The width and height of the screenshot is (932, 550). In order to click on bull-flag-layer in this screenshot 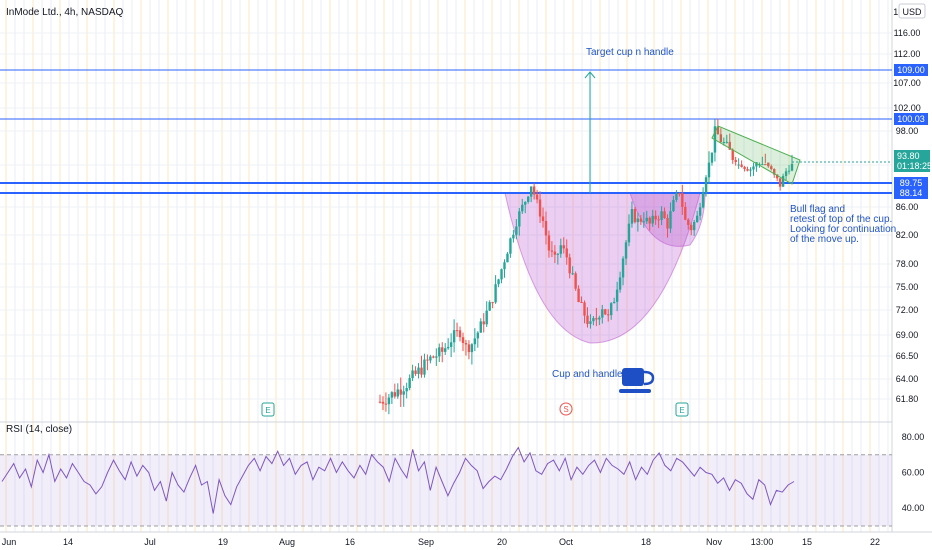, I will do `click(801, 155)`.